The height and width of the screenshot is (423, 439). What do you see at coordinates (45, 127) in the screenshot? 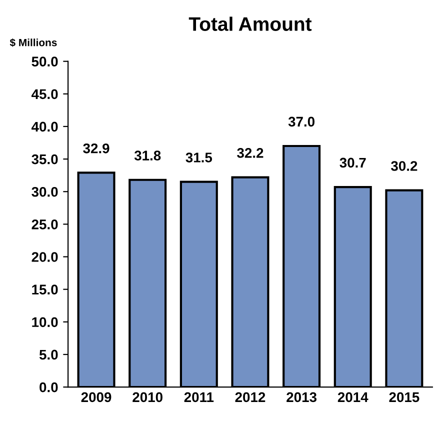
I see `y-tick-label: 40.0` at bounding box center [45, 127].